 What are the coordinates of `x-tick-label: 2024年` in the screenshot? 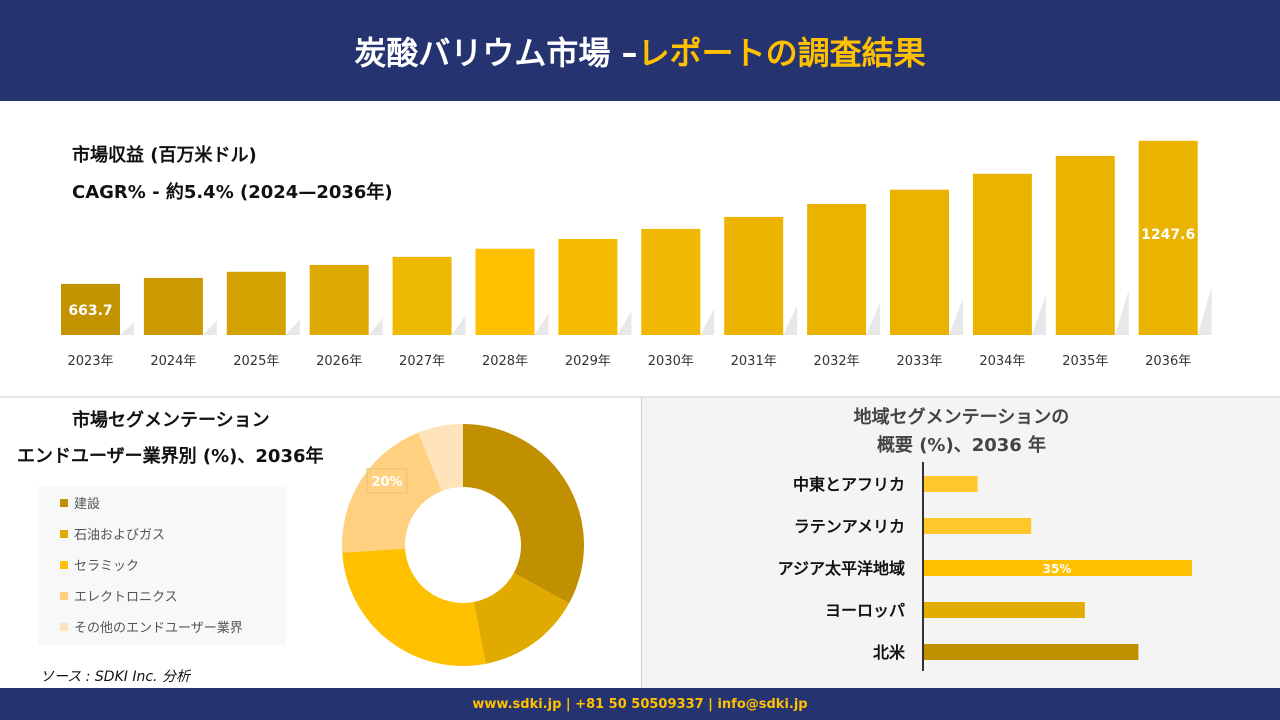 It's located at (173, 361).